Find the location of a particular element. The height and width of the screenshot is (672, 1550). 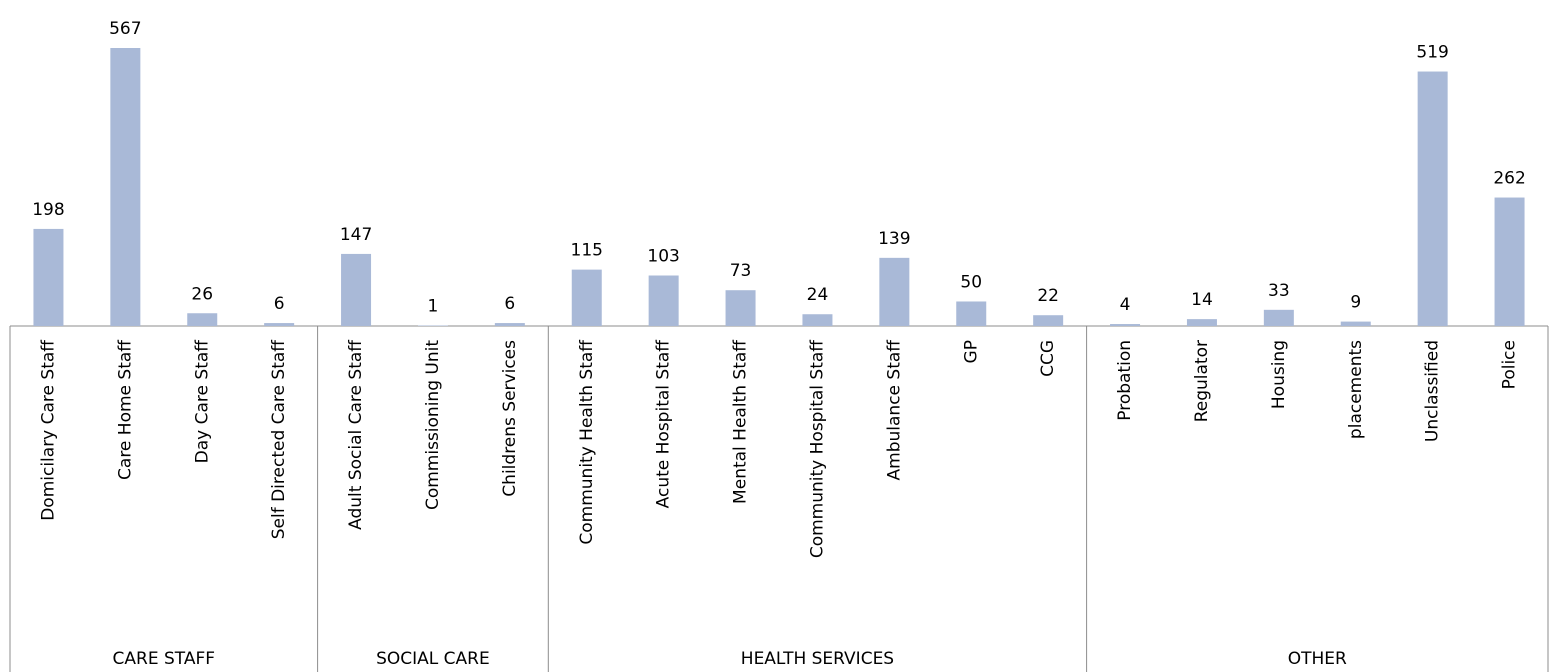

x-tick-label: GP is located at coordinates (971, 351).